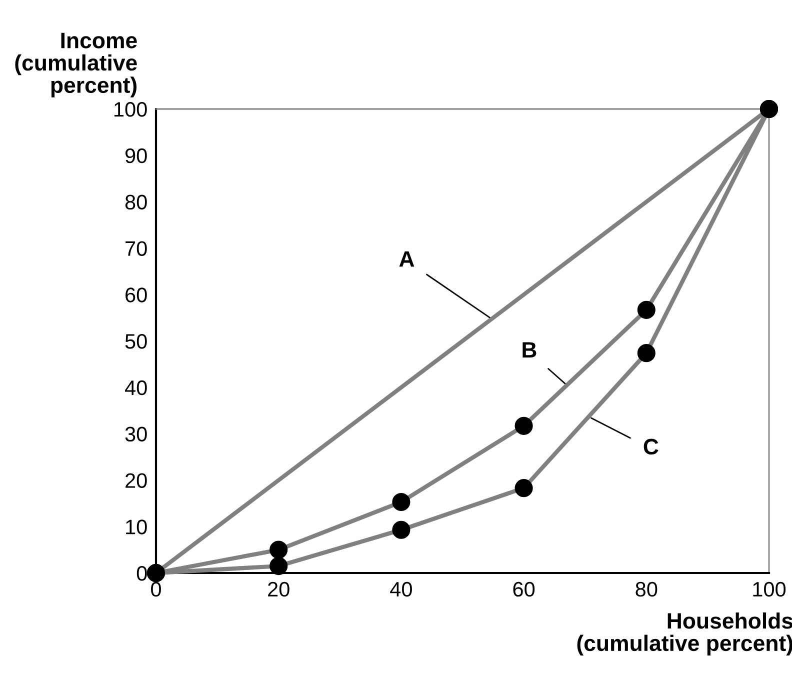 The height and width of the screenshot is (676, 792). I want to click on annotation: C, so click(651, 446).